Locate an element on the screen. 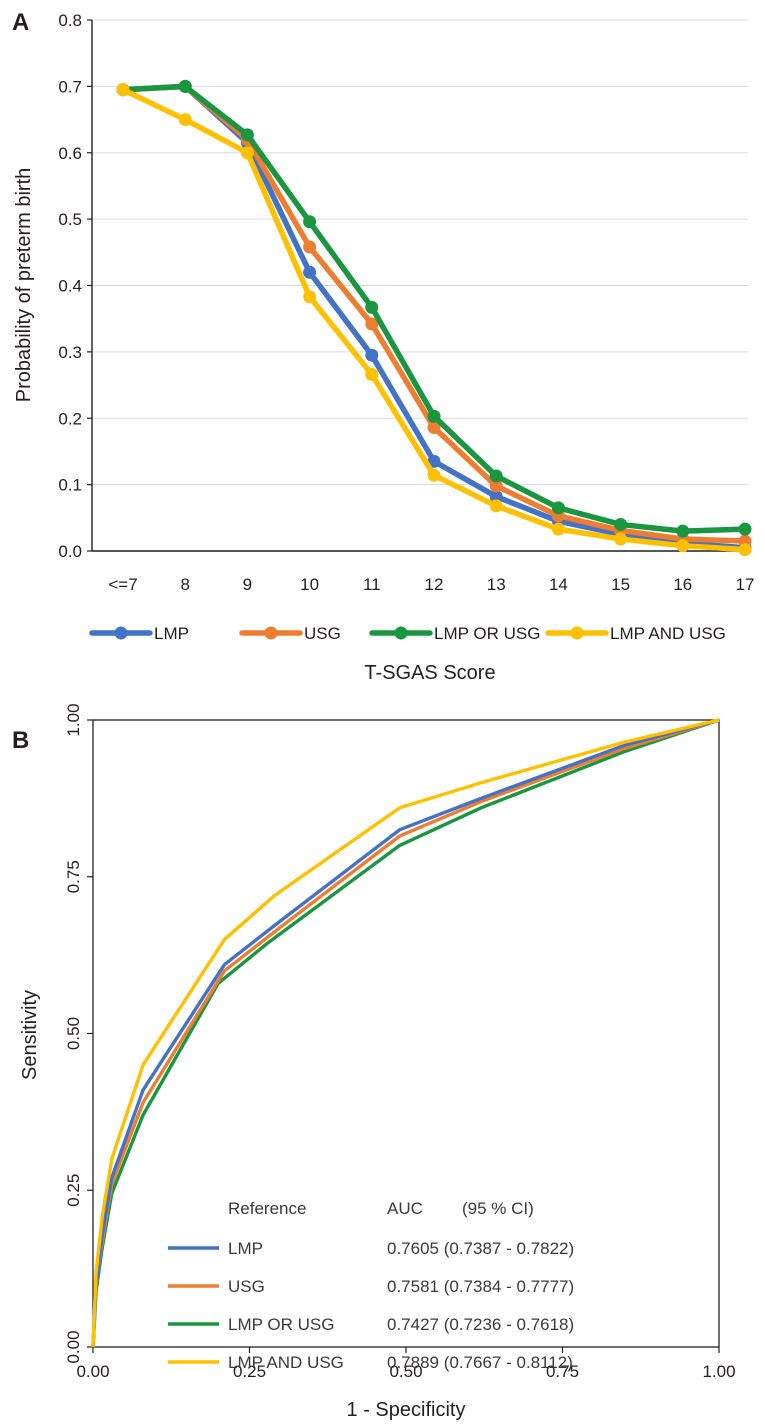 The height and width of the screenshot is (1427, 765). y-tick-label: 0.6 is located at coordinates (70, 153).